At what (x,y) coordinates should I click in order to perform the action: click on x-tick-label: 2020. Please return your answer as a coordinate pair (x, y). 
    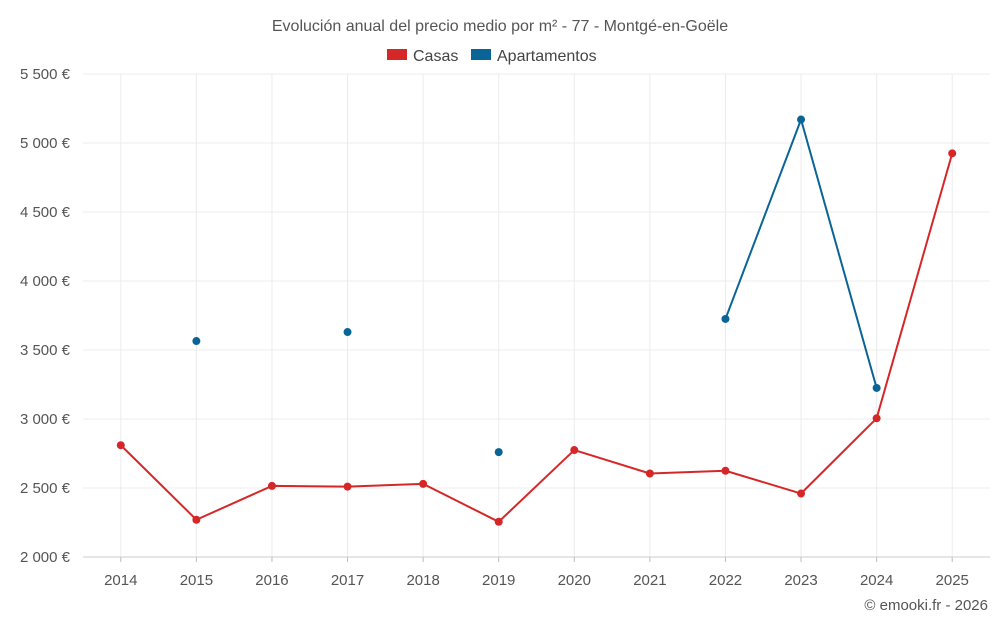
    Looking at the image, I should click on (574, 580).